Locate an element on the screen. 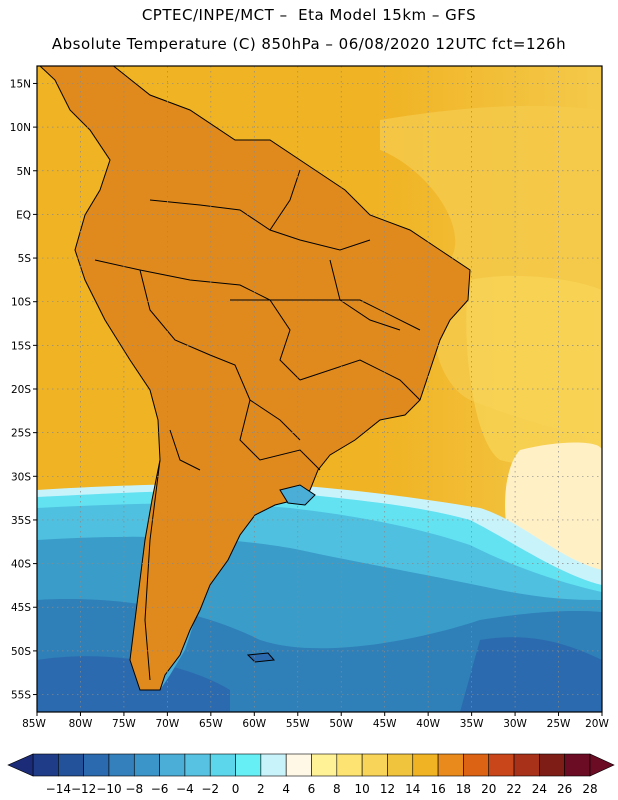 This screenshot has height=800, width=618. colorbar-label: 22 is located at coordinates (513, 789).